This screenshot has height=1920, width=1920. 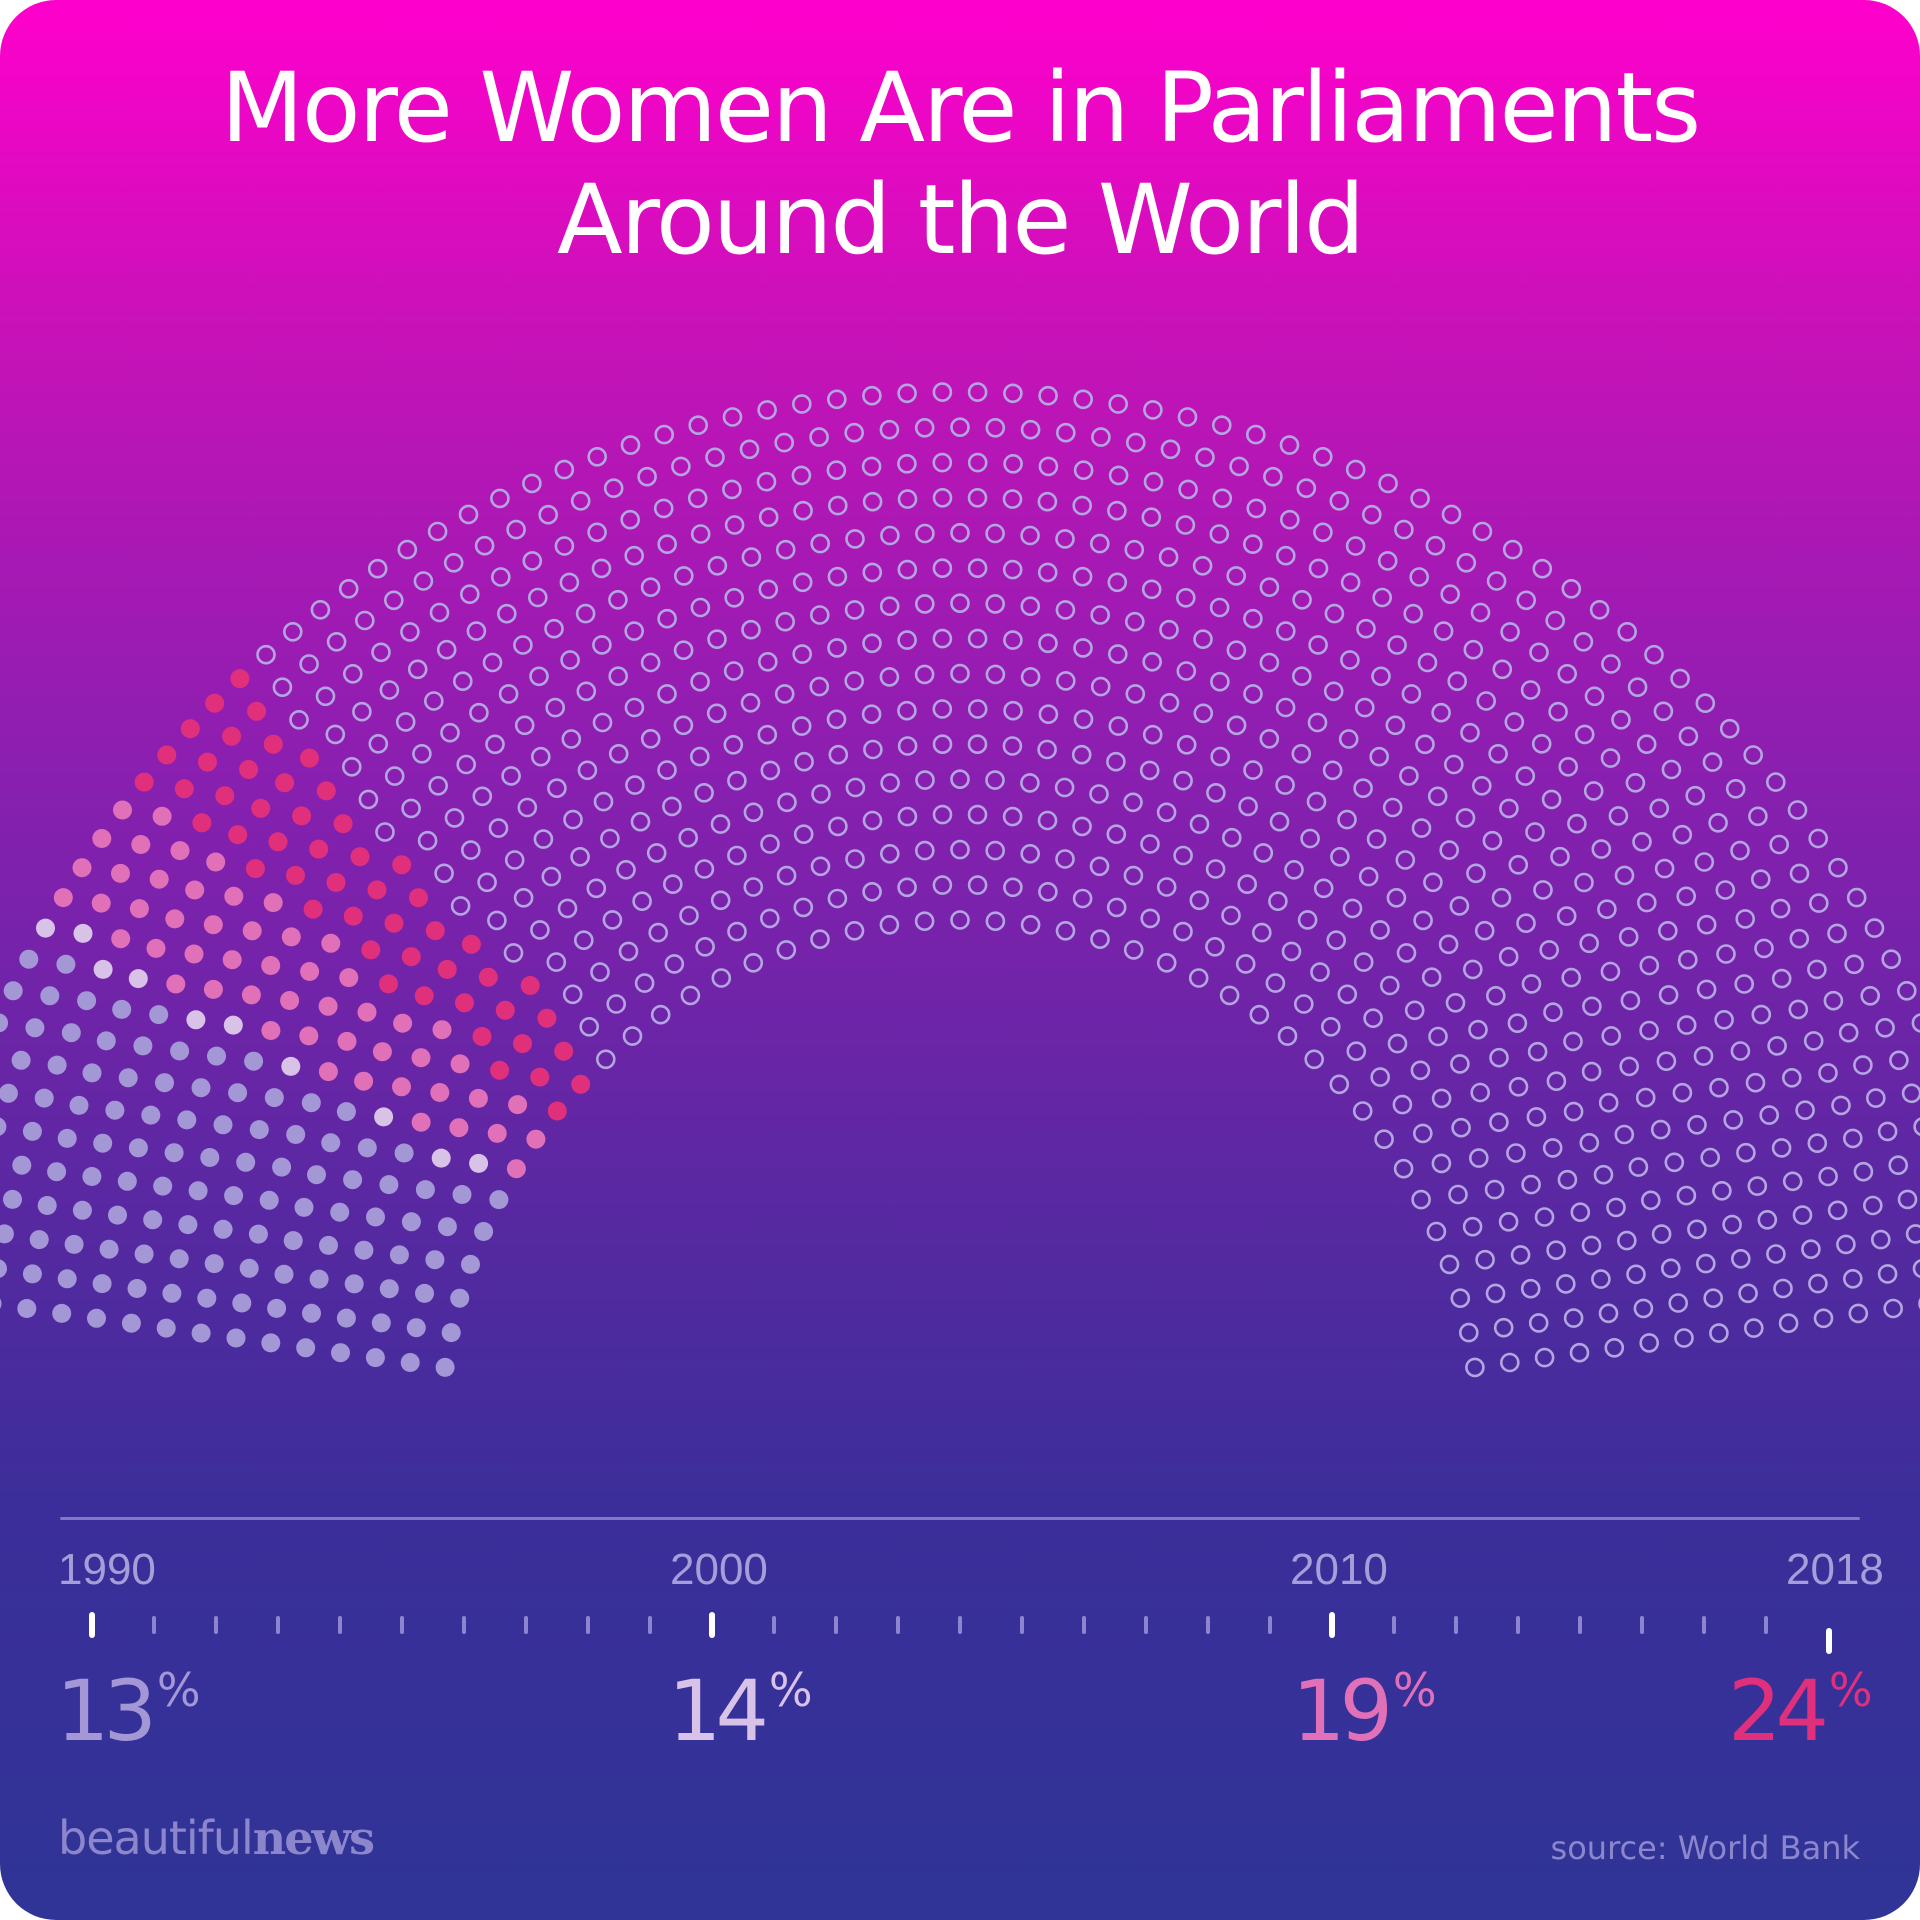 I want to click on value-label-1990: 13%, so click(x=128, y=1700).